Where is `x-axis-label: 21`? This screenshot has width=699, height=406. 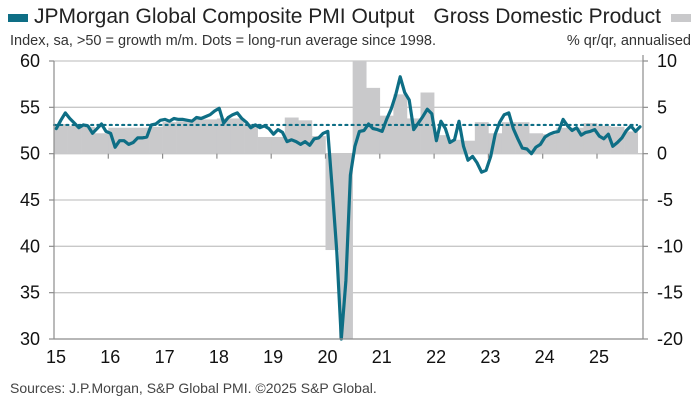
x-axis-label: 21 is located at coordinates (382, 357).